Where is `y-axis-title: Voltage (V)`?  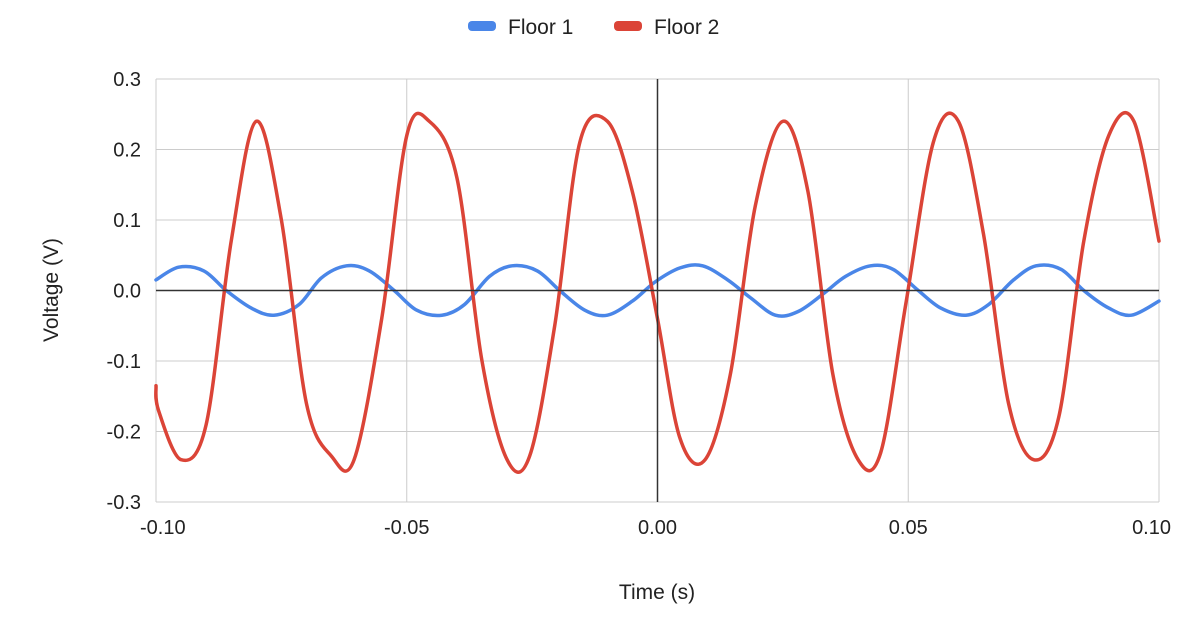
y-axis-title: Voltage (V) is located at coordinates (51, 290).